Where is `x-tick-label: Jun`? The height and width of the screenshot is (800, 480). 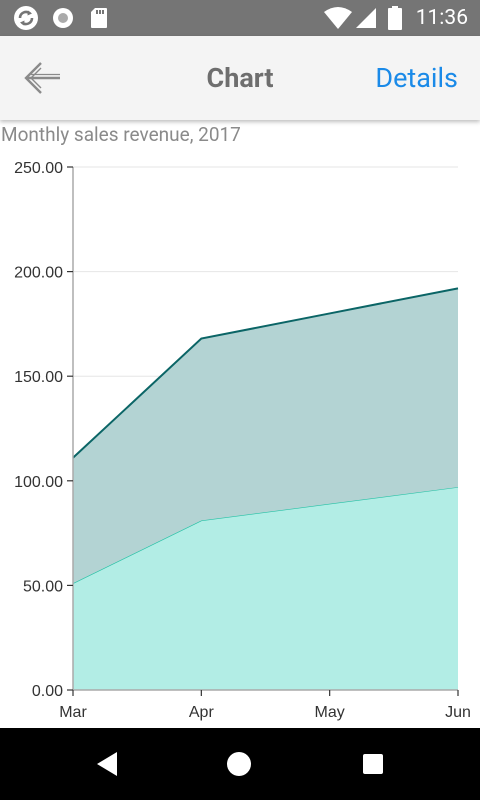
x-tick-label: Jun is located at coordinates (458, 712).